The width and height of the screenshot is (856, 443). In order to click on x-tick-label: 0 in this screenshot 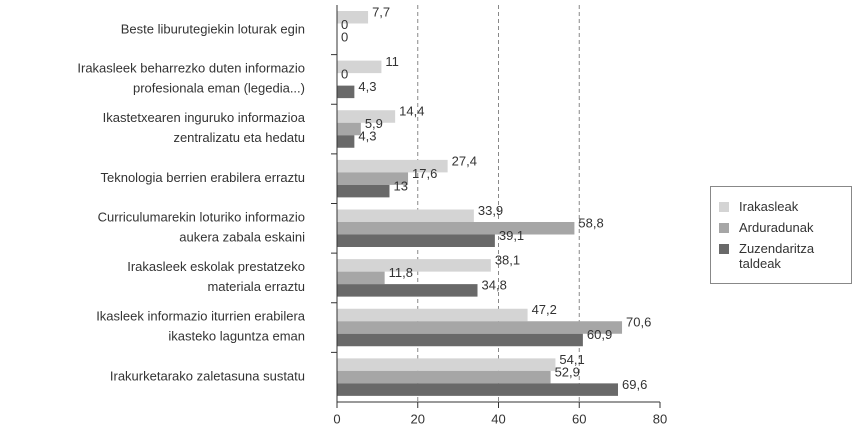, I will do `click(336, 418)`.